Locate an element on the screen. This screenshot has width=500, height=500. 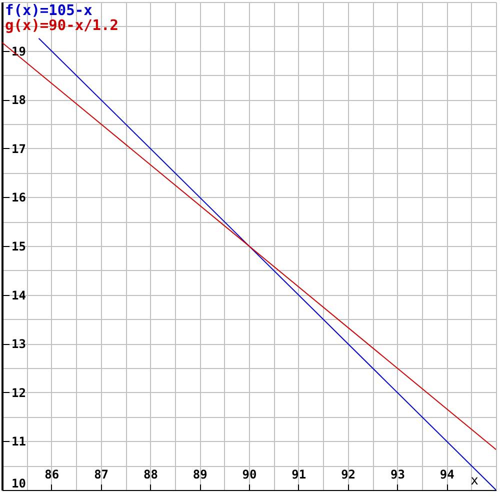
y-tick-label: 14 is located at coordinates (19, 295).